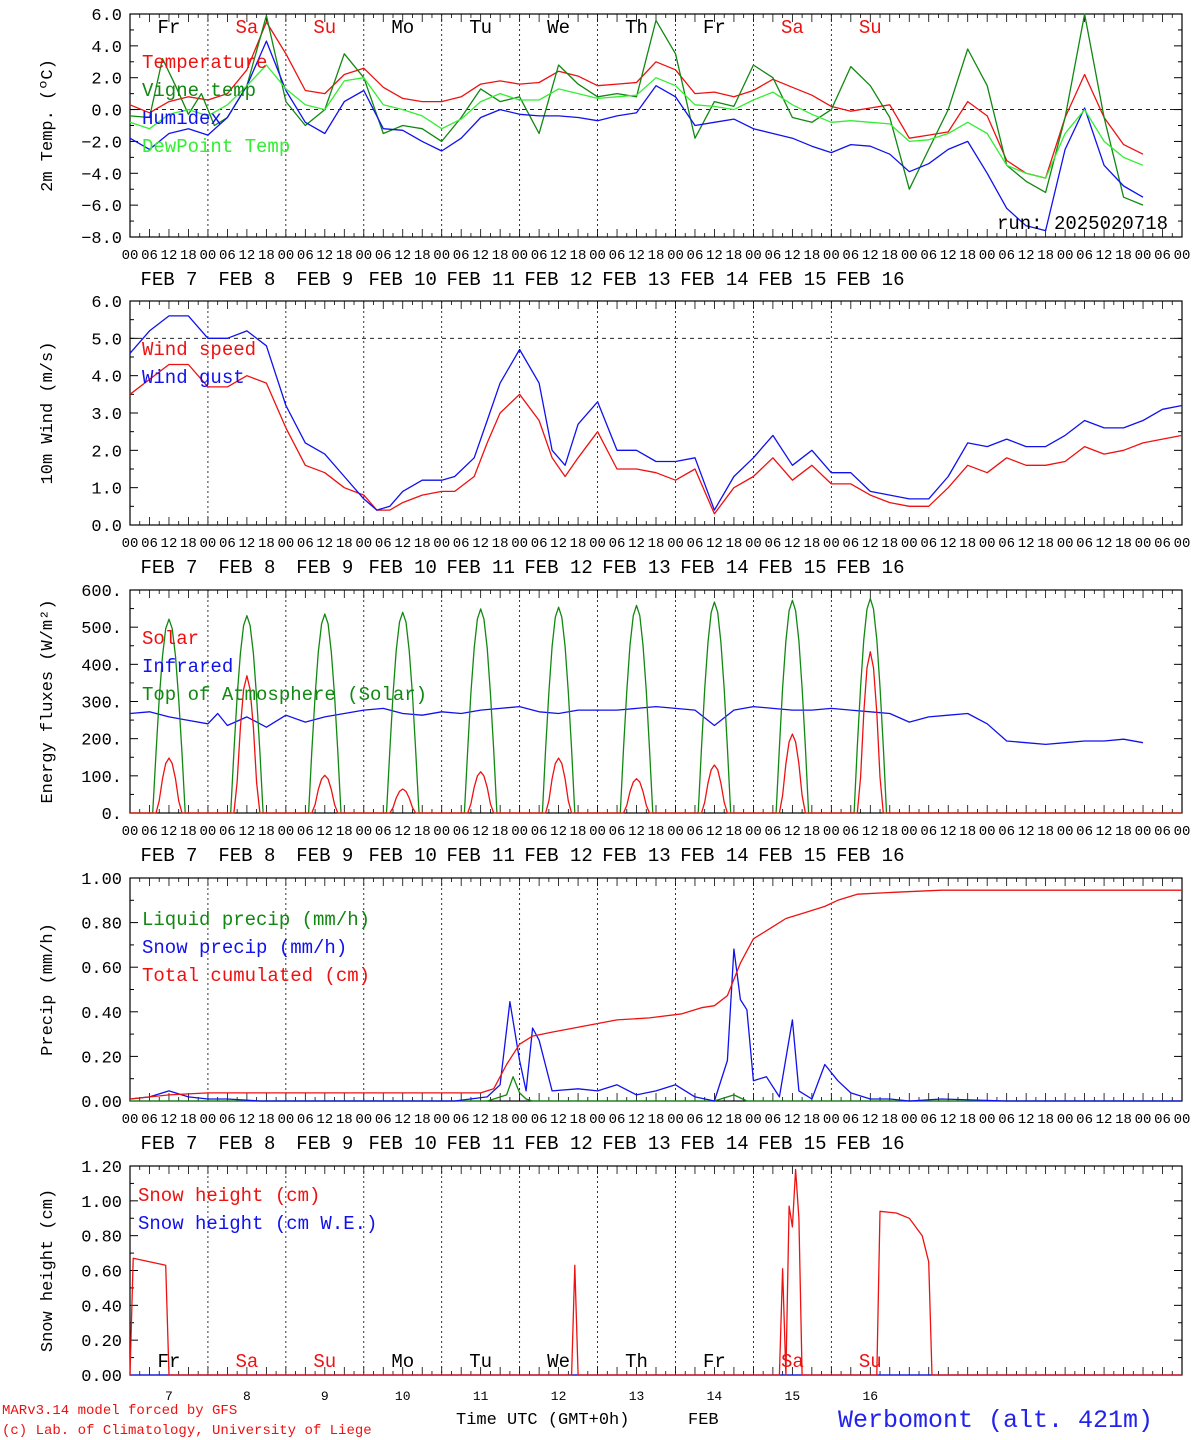 This screenshot has height=1440, width=1194. Describe the element at coordinates (106, 16) in the screenshot. I see `y-tick-label: 6.0` at that location.